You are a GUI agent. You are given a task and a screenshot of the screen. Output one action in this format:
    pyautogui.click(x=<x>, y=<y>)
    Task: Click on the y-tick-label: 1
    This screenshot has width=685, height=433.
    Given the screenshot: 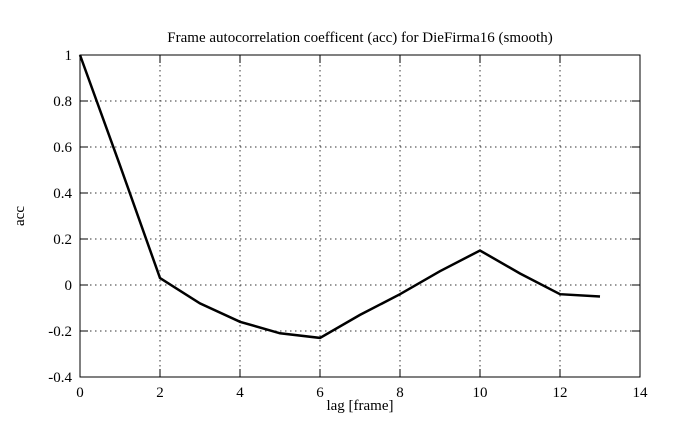 What is the action you would take?
    pyautogui.click(x=69, y=56)
    